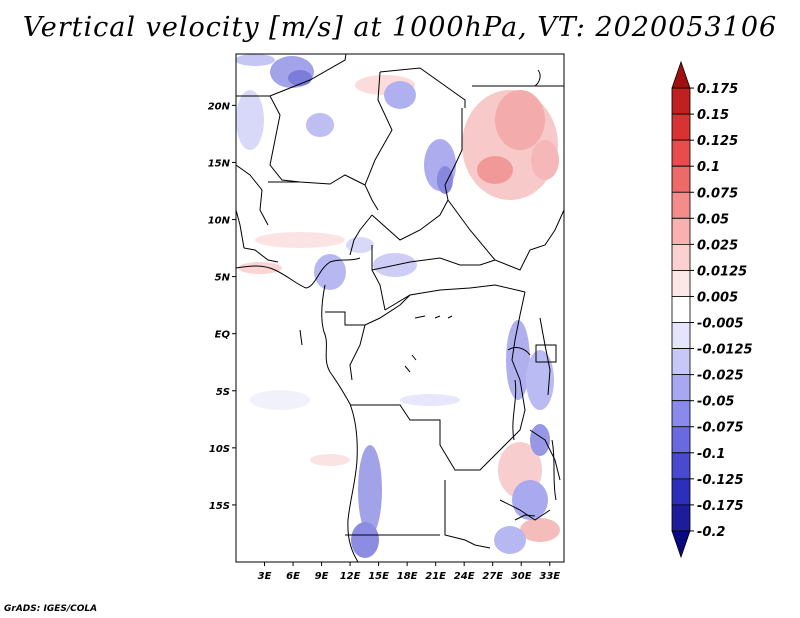  Describe the element at coordinates (219, 506) in the screenshot. I see `lat-tick-label: 15S` at that location.